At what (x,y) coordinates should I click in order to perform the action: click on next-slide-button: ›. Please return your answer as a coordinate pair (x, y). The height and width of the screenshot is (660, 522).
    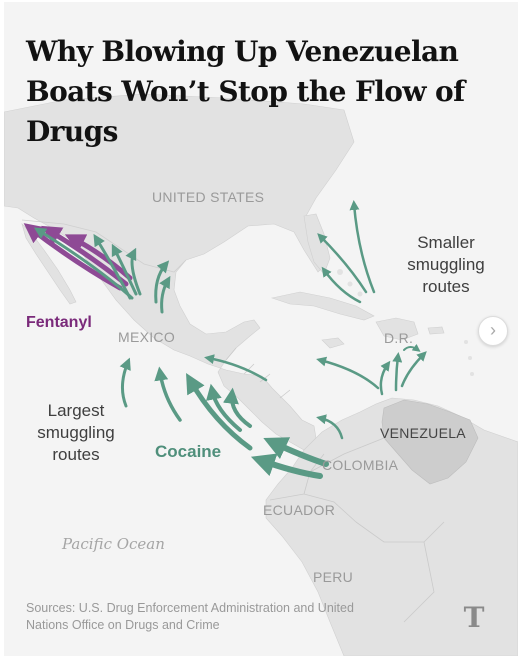
    Looking at the image, I should click on (493, 331).